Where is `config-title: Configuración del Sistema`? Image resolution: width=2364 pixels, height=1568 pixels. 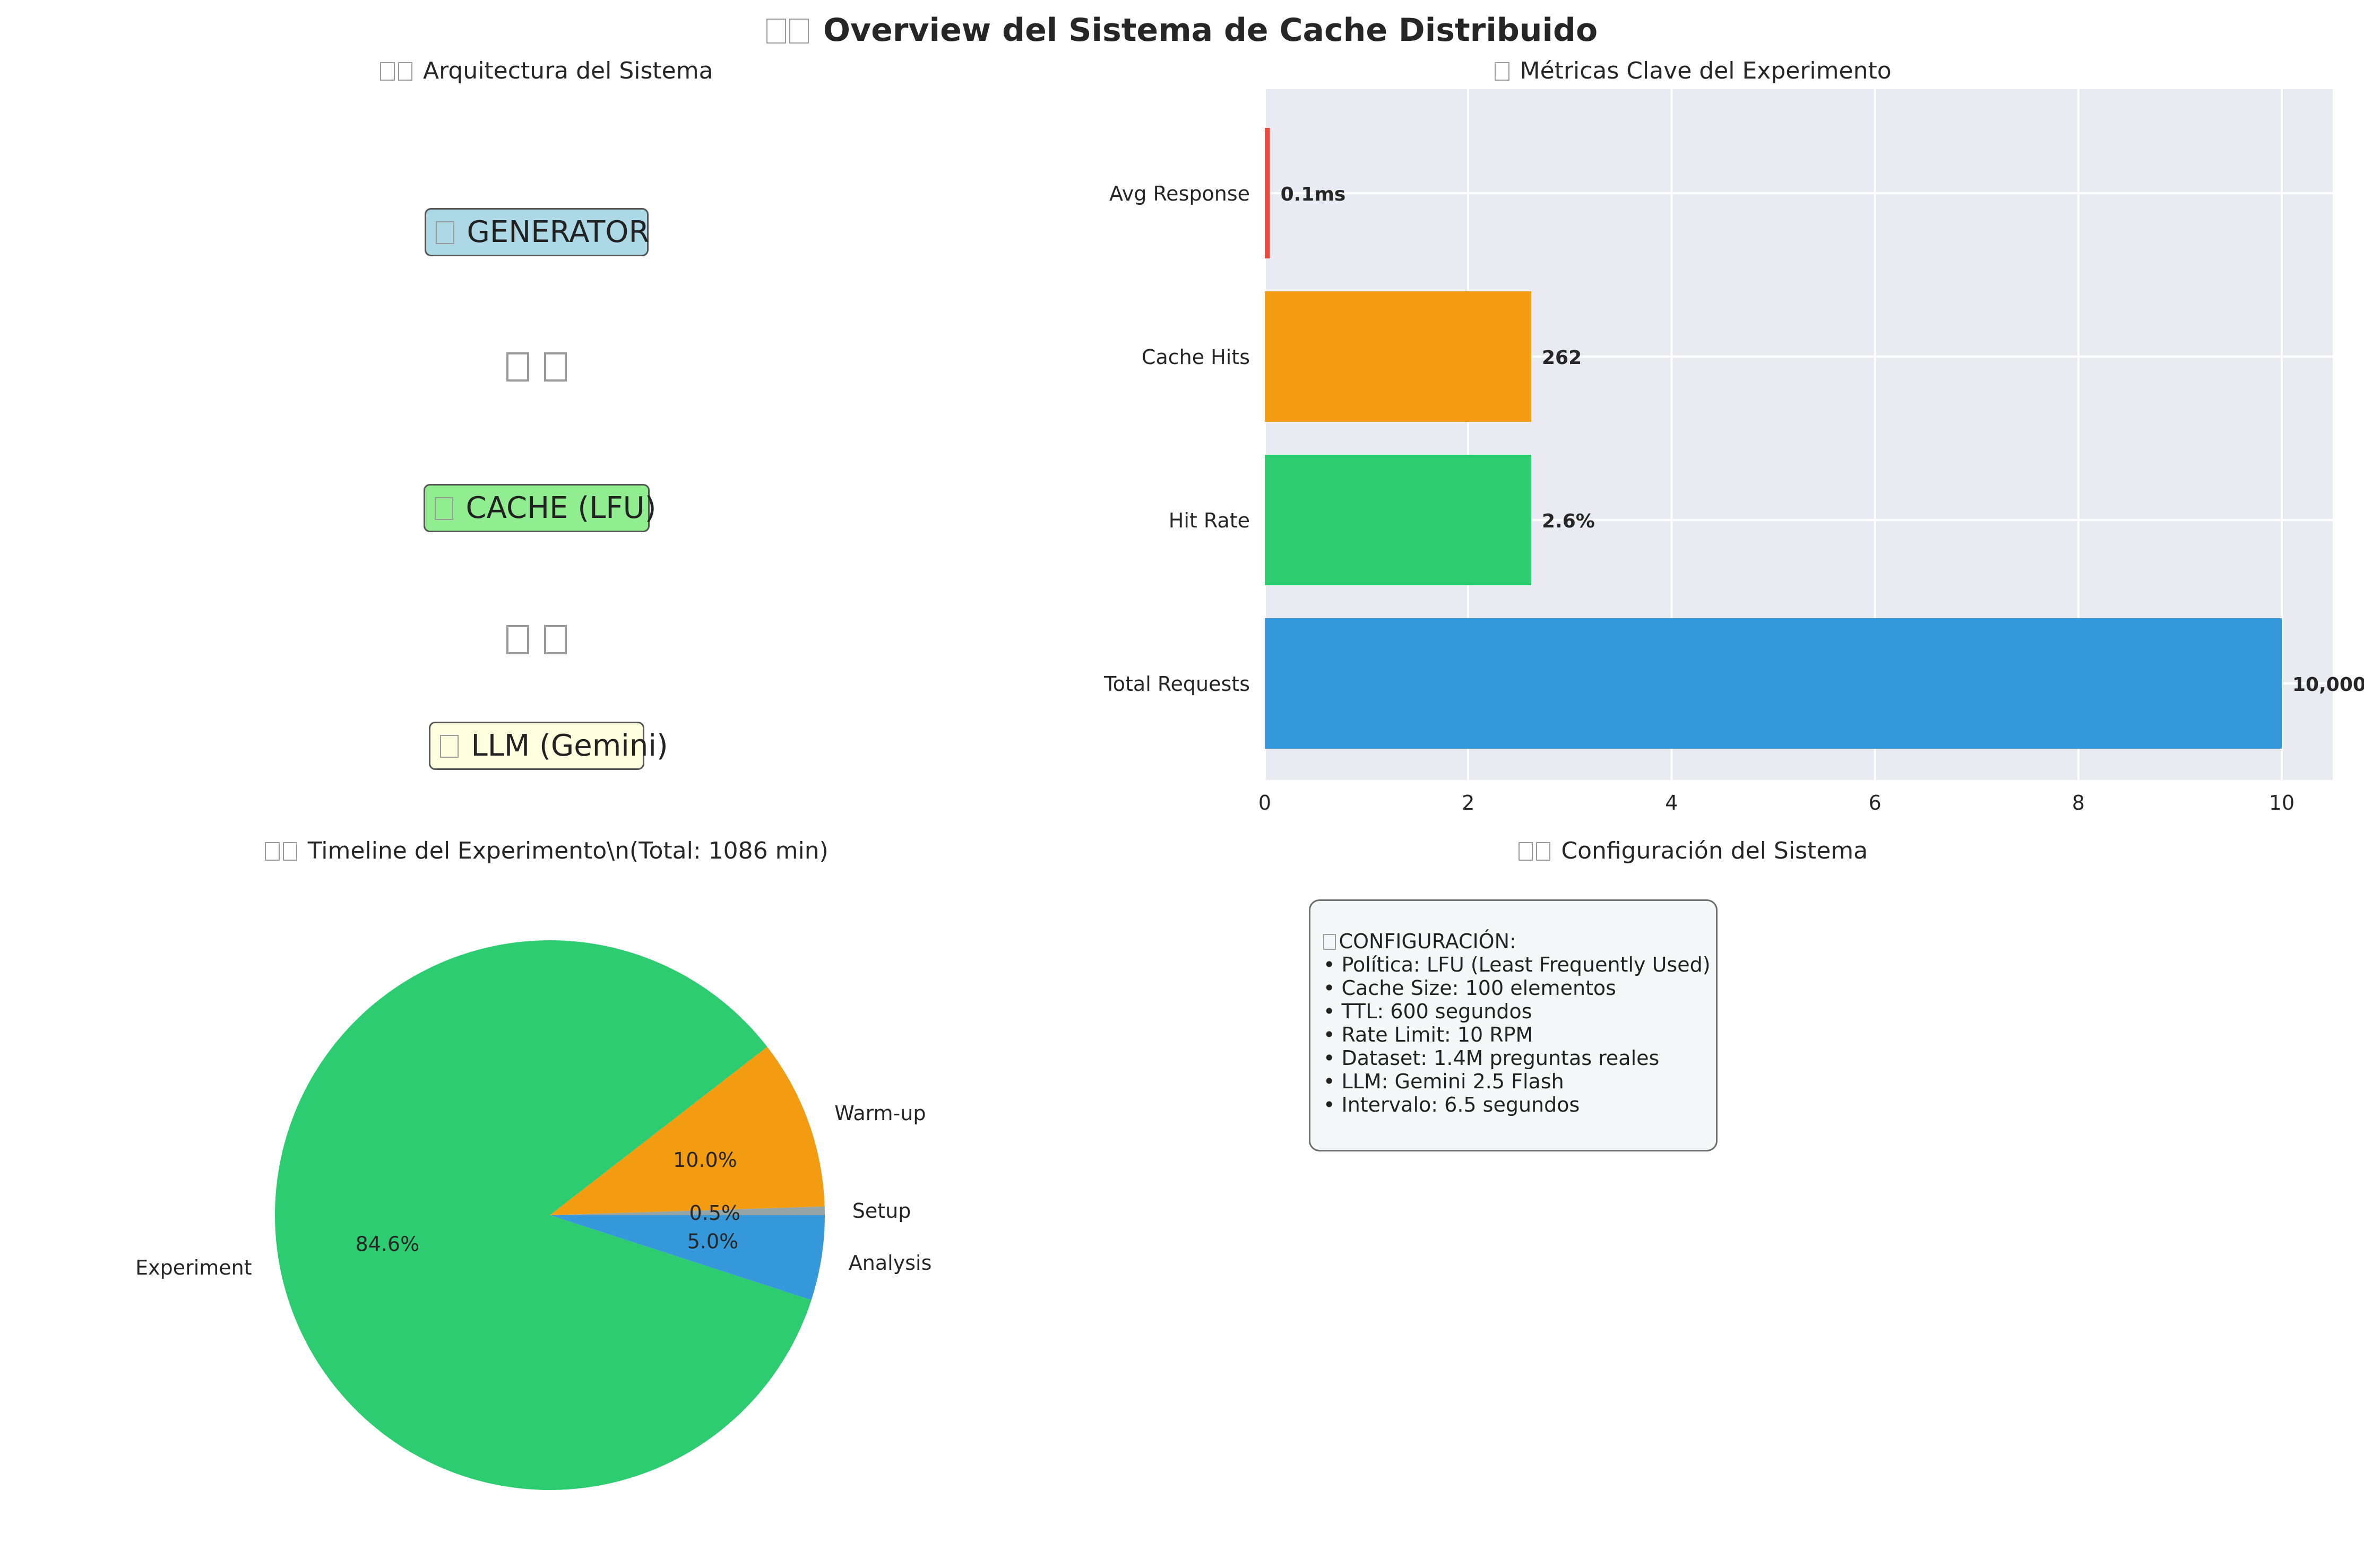 config-title: Configuración del Sistema is located at coordinates (1693, 850).